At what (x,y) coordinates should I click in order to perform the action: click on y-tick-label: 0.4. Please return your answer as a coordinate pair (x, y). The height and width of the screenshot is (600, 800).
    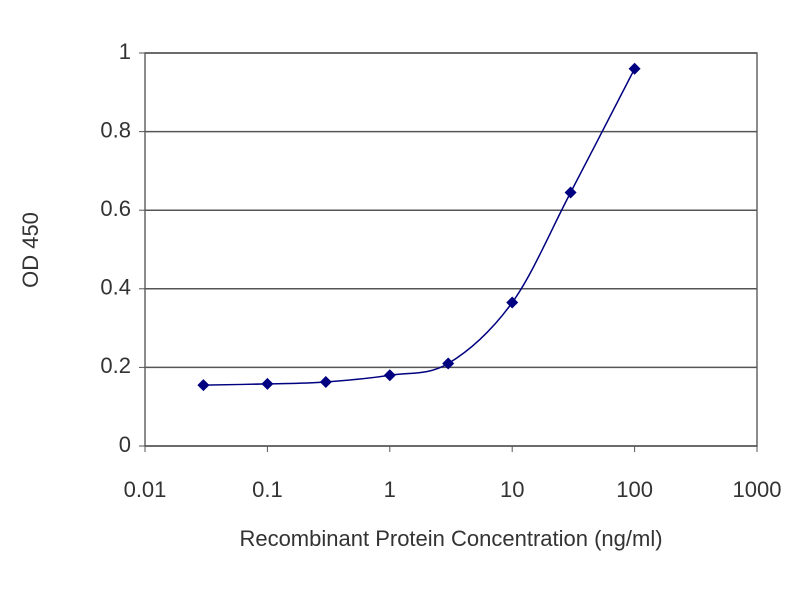
    Looking at the image, I should click on (115, 287).